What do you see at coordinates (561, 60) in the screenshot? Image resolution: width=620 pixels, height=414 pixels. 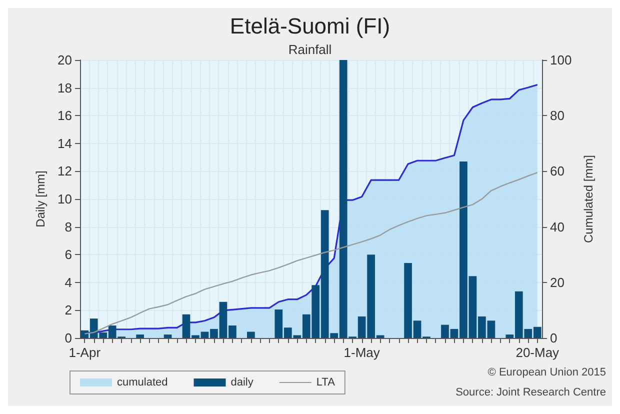 I see `y2-tick-label: 100` at bounding box center [561, 60].